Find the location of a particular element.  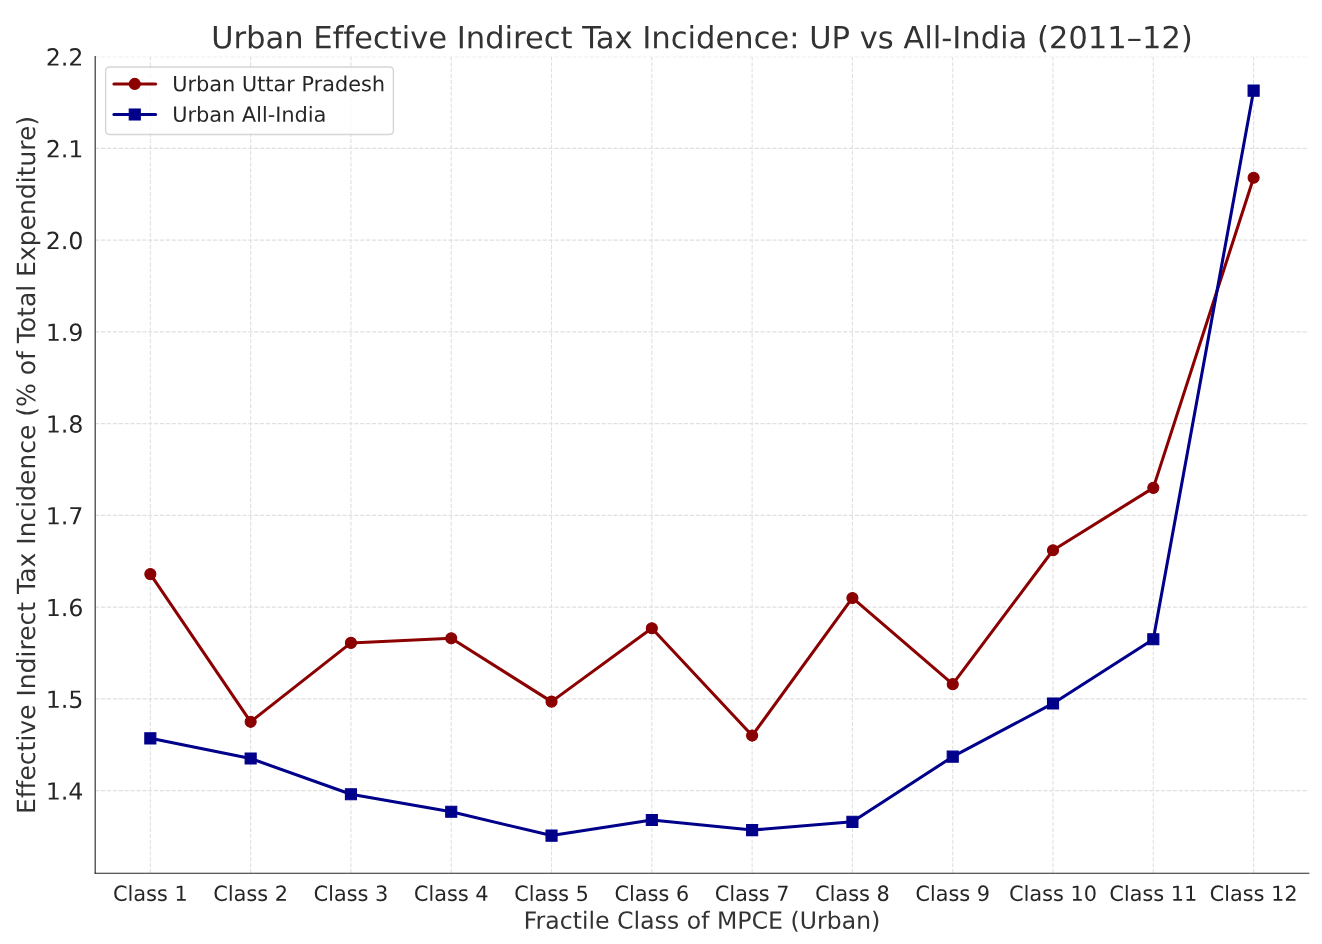

x-tick-label: Class 7 is located at coordinates (751, 893).